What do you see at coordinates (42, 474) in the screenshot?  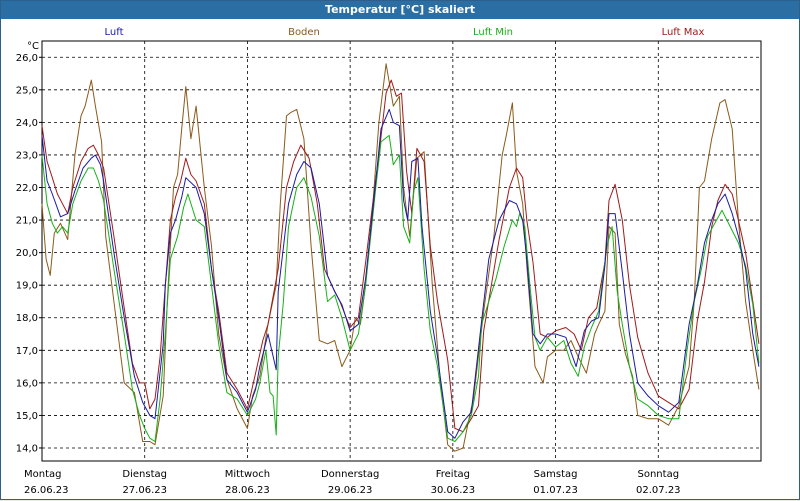 I see `x-day-label: Montag` at bounding box center [42, 474].